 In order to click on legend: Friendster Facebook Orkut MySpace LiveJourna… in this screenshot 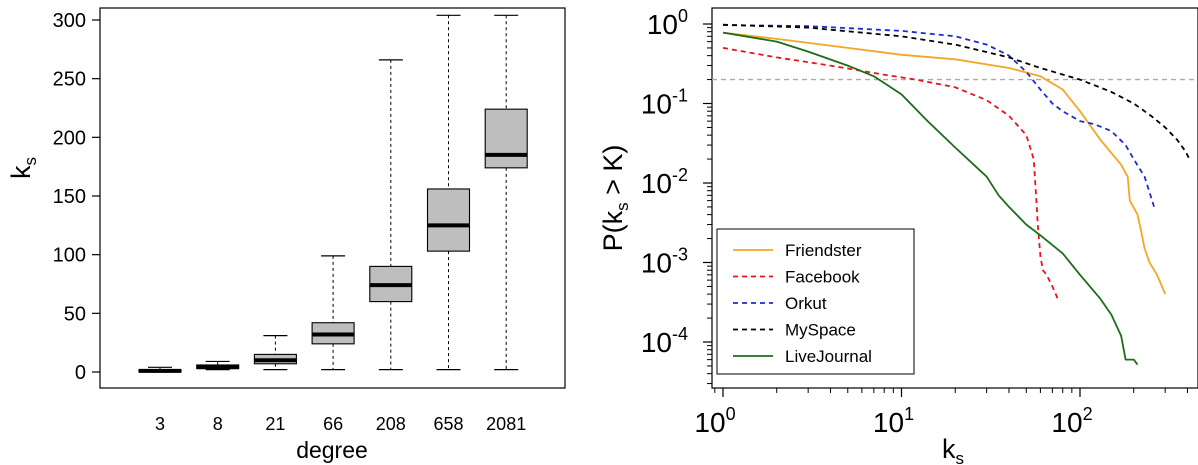, I will do `click(815, 301)`.